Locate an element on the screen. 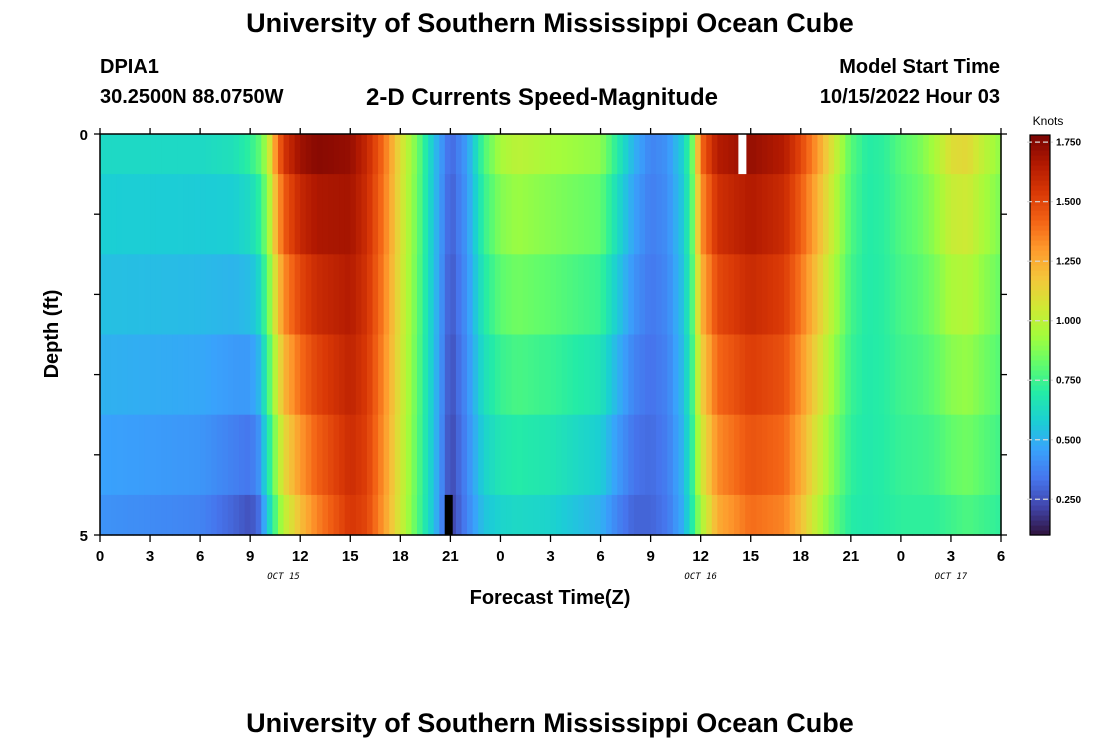 This screenshot has width=1100, height=750. chart-subtitle: 2-D Currents Speed-Magnitude is located at coordinates (542, 97).